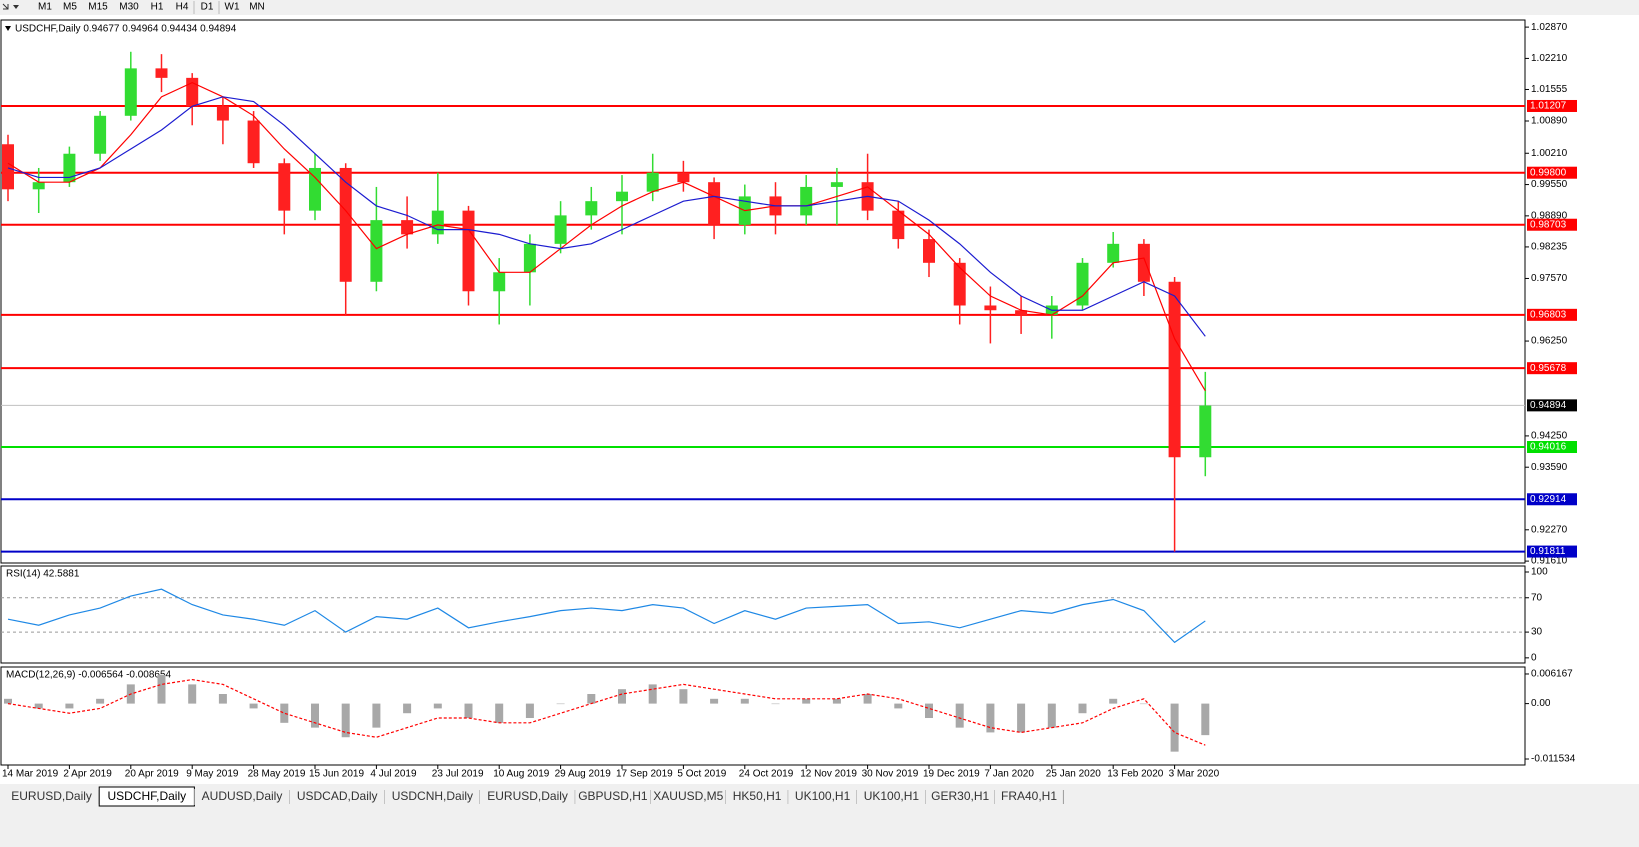 The width and height of the screenshot is (1639, 847). What do you see at coordinates (1539, 572) in the screenshot?
I see `y-tick-label: 100` at bounding box center [1539, 572].